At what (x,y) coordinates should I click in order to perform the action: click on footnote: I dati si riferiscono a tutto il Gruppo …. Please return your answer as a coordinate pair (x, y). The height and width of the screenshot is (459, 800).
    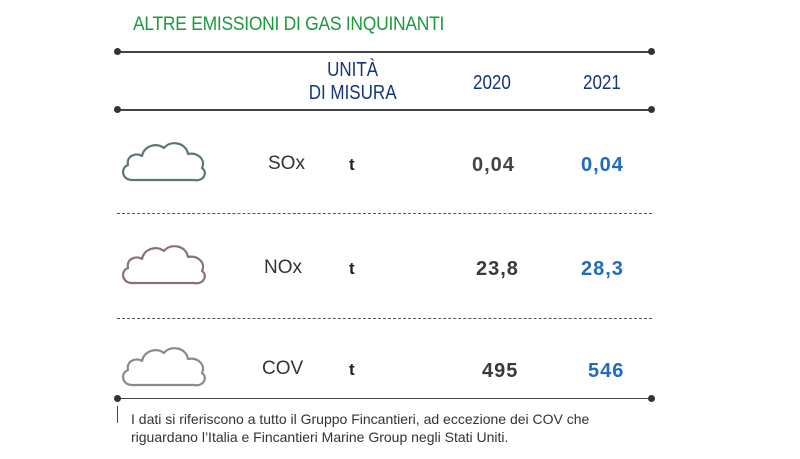
    Looking at the image, I should click on (411, 428).